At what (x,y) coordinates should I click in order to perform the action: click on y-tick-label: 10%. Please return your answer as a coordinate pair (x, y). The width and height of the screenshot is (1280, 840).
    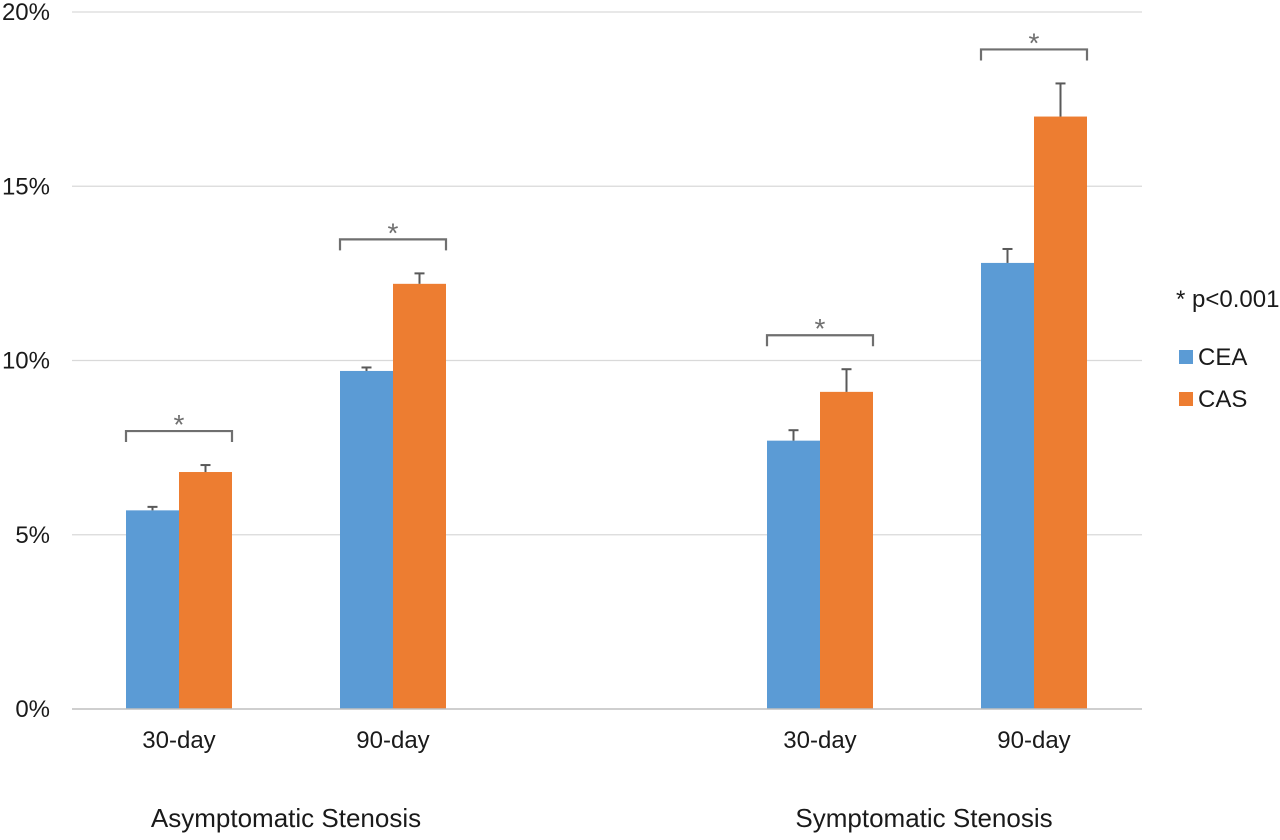
    Looking at the image, I should click on (26, 361).